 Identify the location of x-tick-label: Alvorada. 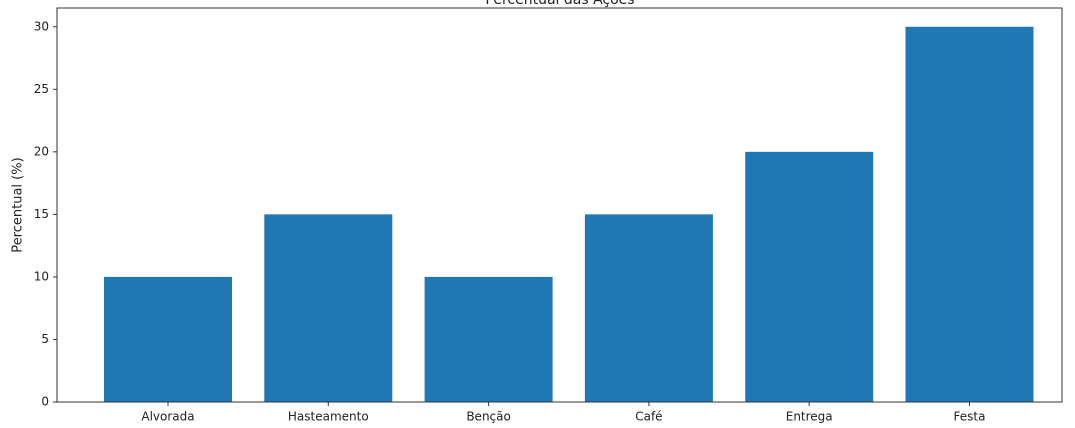
(167, 417).